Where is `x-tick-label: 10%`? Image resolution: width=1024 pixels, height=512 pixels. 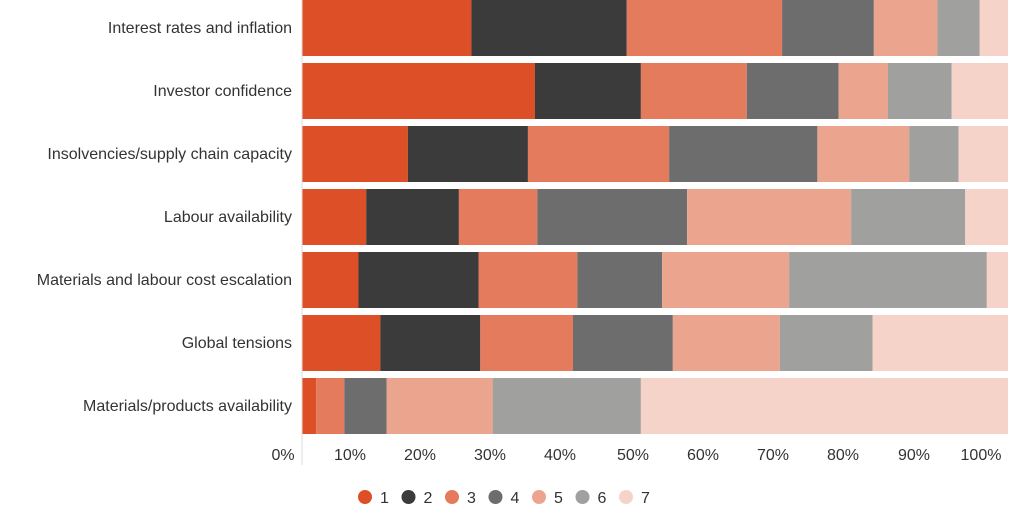
x-tick-label: 10% is located at coordinates (350, 455).